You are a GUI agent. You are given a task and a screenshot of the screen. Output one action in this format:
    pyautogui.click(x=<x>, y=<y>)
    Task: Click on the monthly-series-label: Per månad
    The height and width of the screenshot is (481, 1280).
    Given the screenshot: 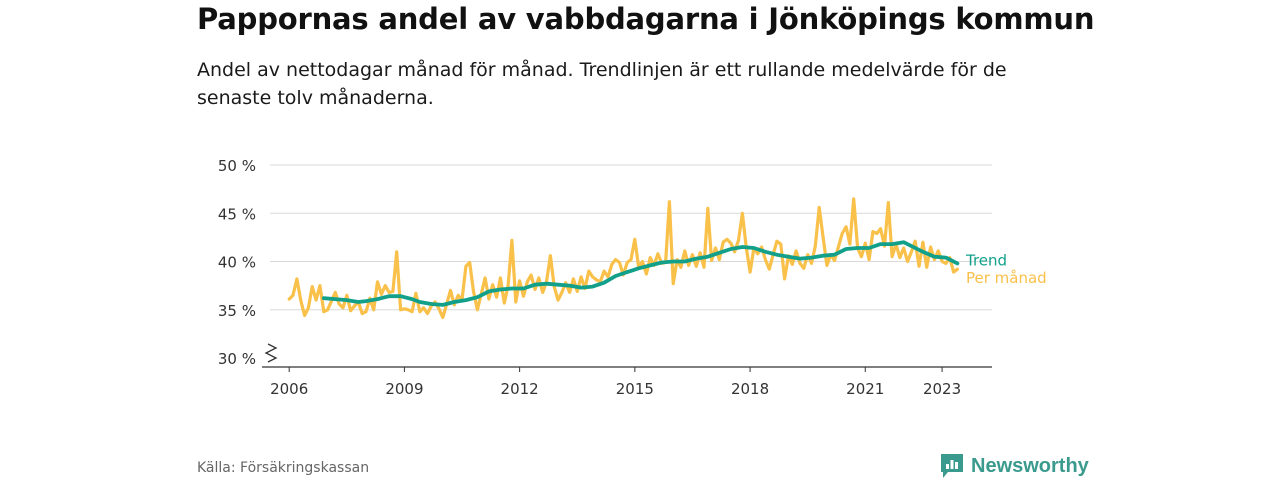 What is the action you would take?
    pyautogui.click(x=1006, y=278)
    